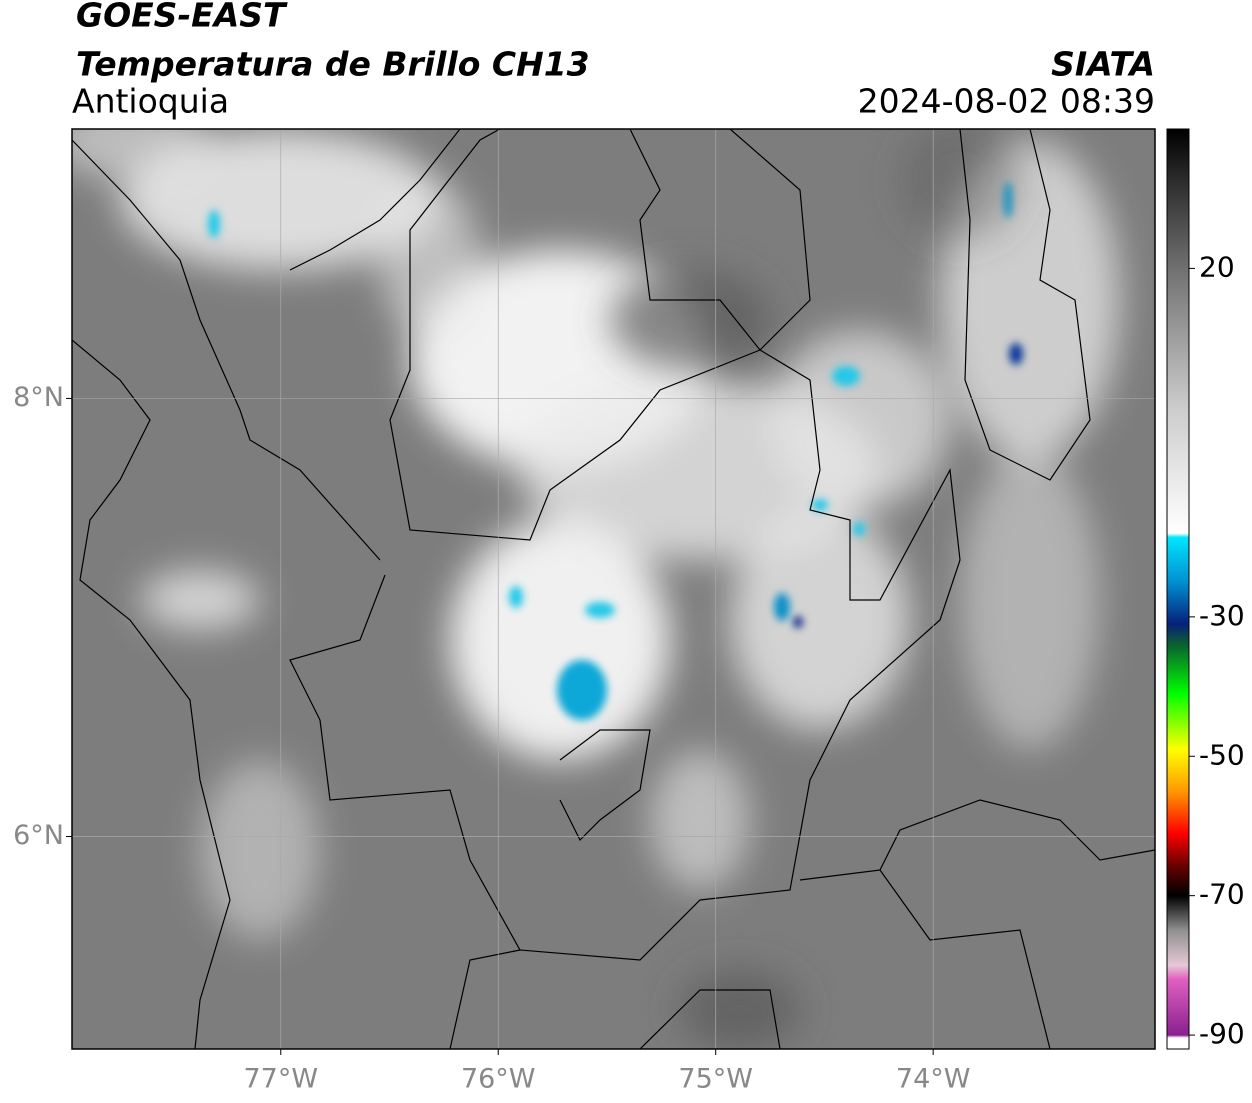  I want to click on colorbar-tick-label: -70, so click(1222, 894).